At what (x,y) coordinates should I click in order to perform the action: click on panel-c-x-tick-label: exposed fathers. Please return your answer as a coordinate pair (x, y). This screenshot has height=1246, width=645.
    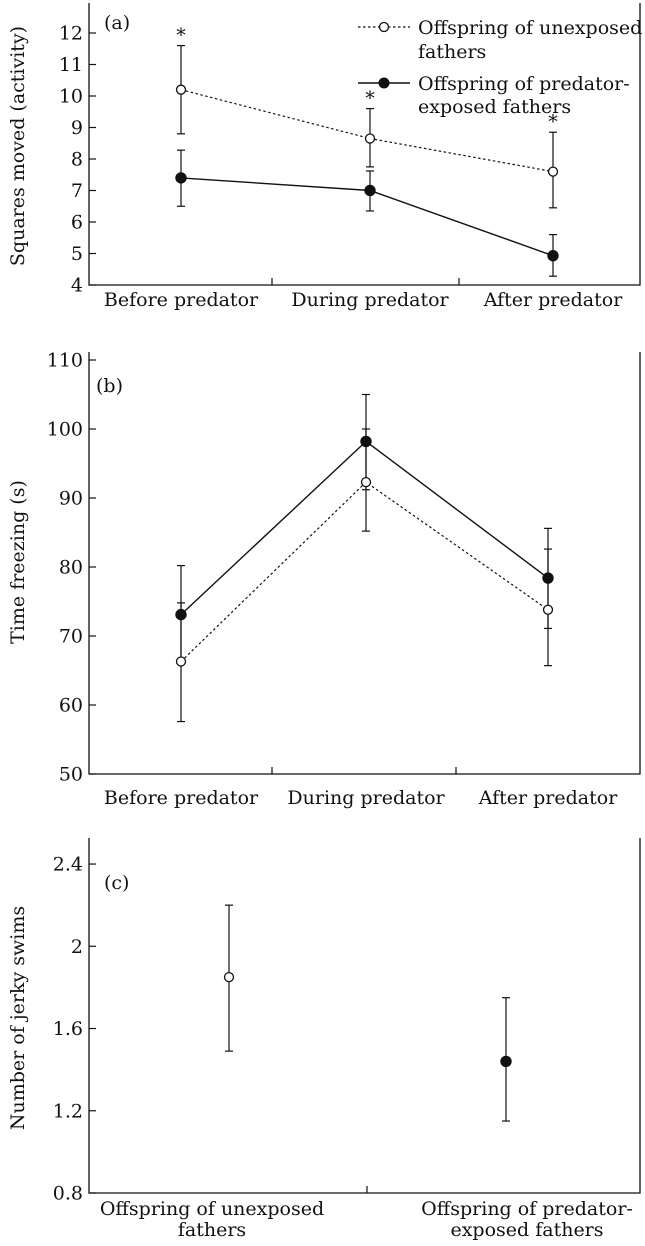
    Looking at the image, I should click on (526, 1230).